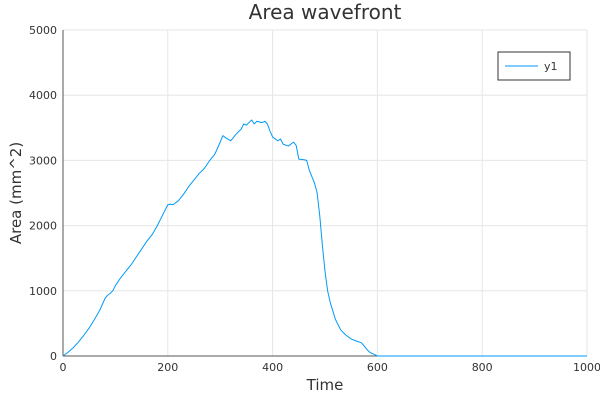 This screenshot has height=400, width=600. I want to click on x-axis-label: Time, so click(325, 385).